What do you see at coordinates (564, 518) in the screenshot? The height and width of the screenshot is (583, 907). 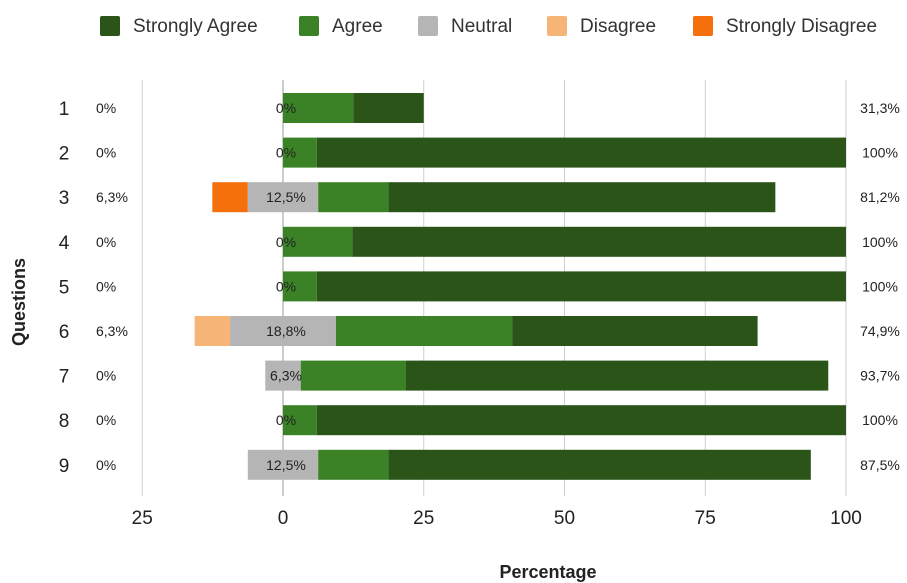 I see `x-tick-label: 50` at bounding box center [564, 518].